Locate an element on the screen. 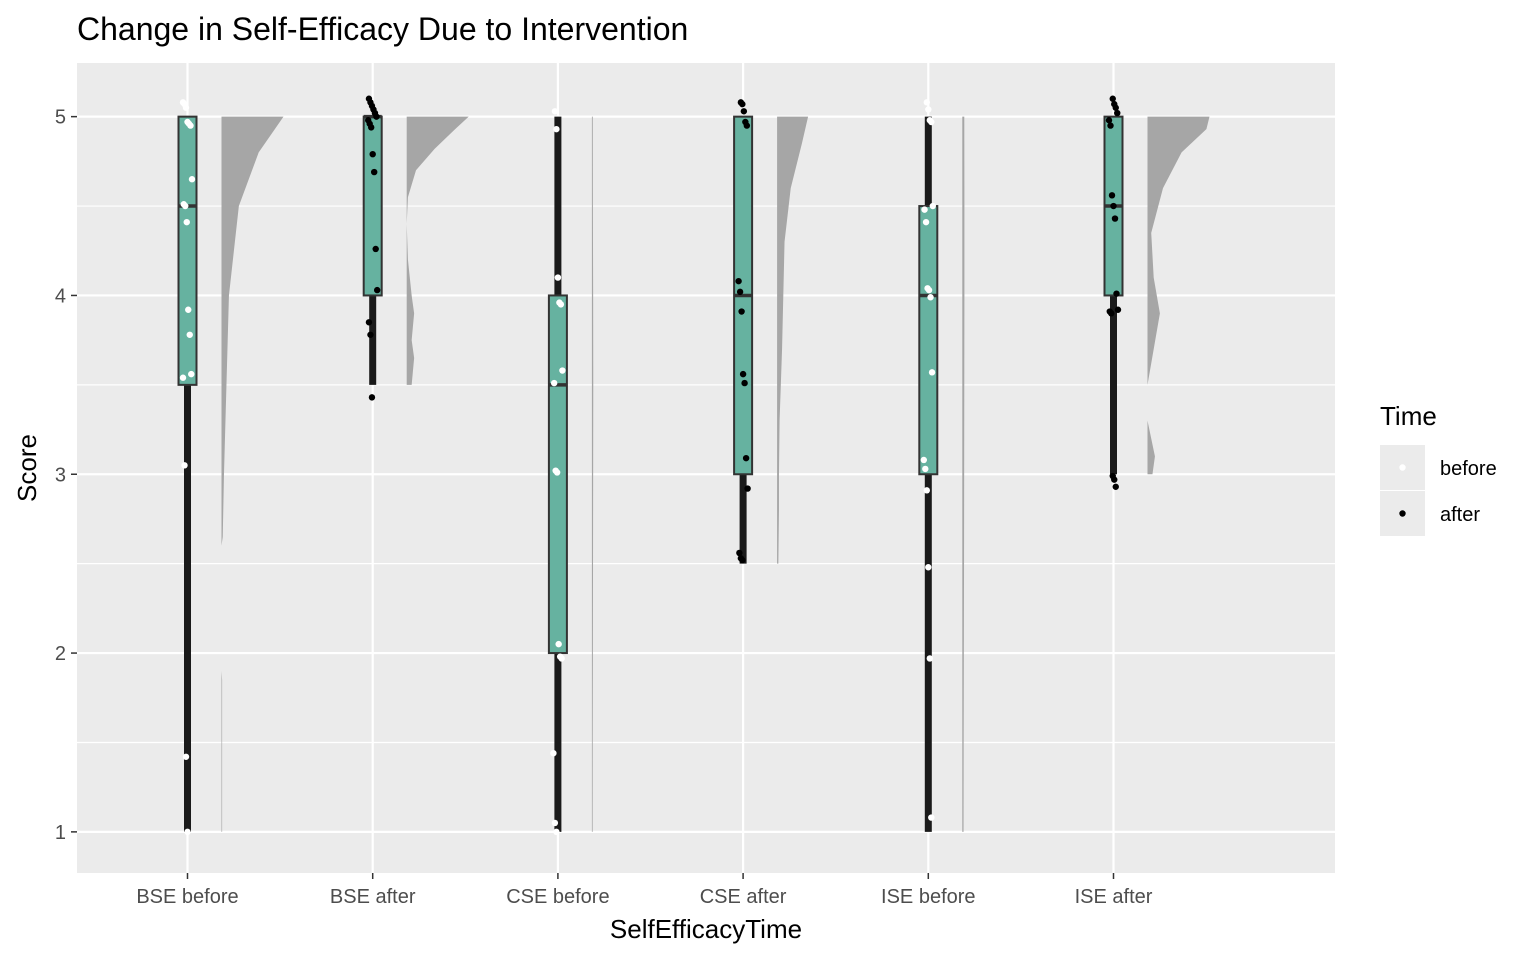 The width and height of the screenshot is (1536, 960). box-bse-before is located at coordinates (187, 250).